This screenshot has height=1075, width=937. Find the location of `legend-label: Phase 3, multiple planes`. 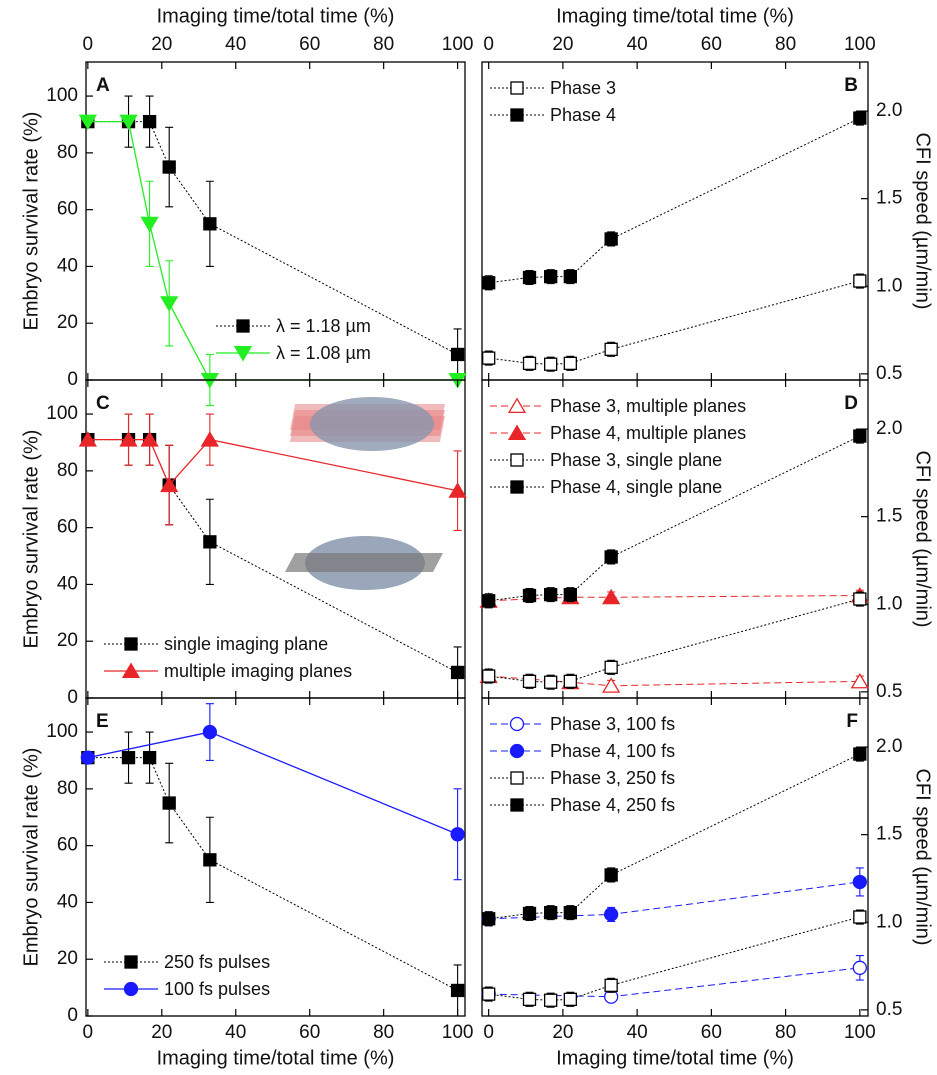

legend-label: Phase 3, multiple planes is located at coordinates (648, 406).